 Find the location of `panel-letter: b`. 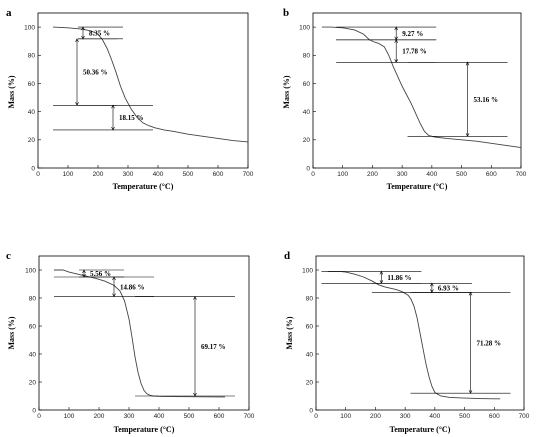

panel-letter: b is located at coordinates (286, 13).